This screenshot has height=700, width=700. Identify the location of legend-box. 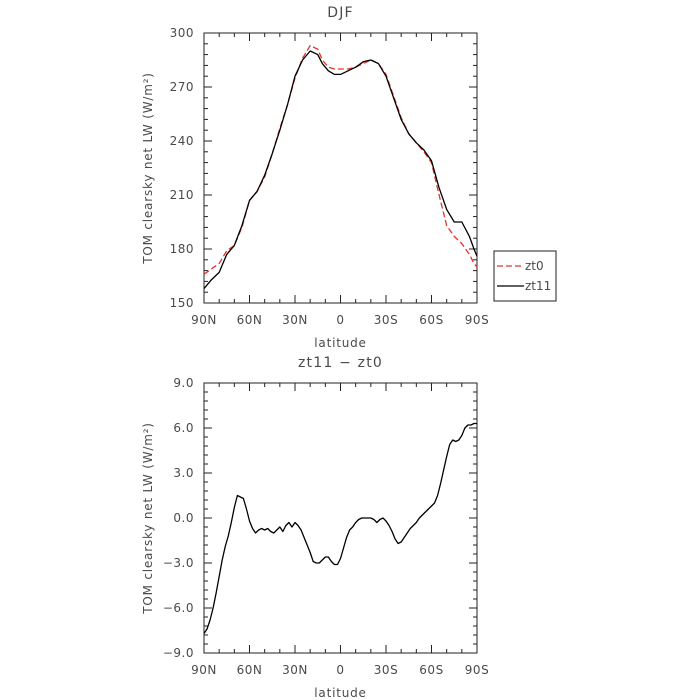
(525, 276).